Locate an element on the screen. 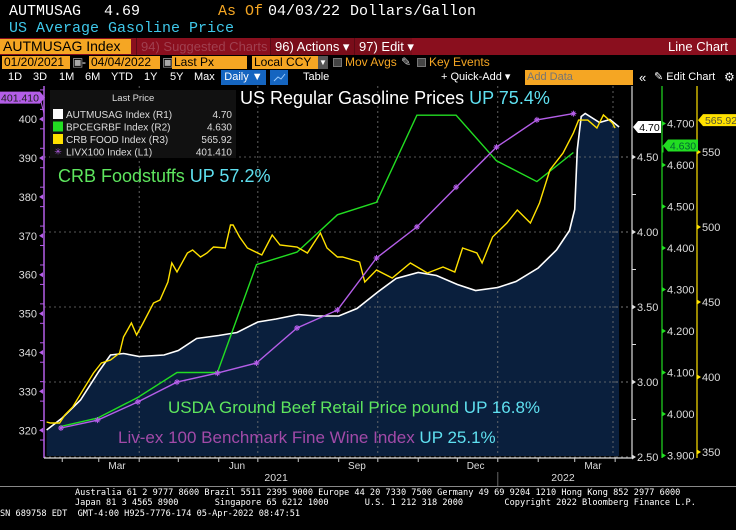 This screenshot has height=530, width=736. actions-menu: 96) Actions ▾ is located at coordinates (312, 46).